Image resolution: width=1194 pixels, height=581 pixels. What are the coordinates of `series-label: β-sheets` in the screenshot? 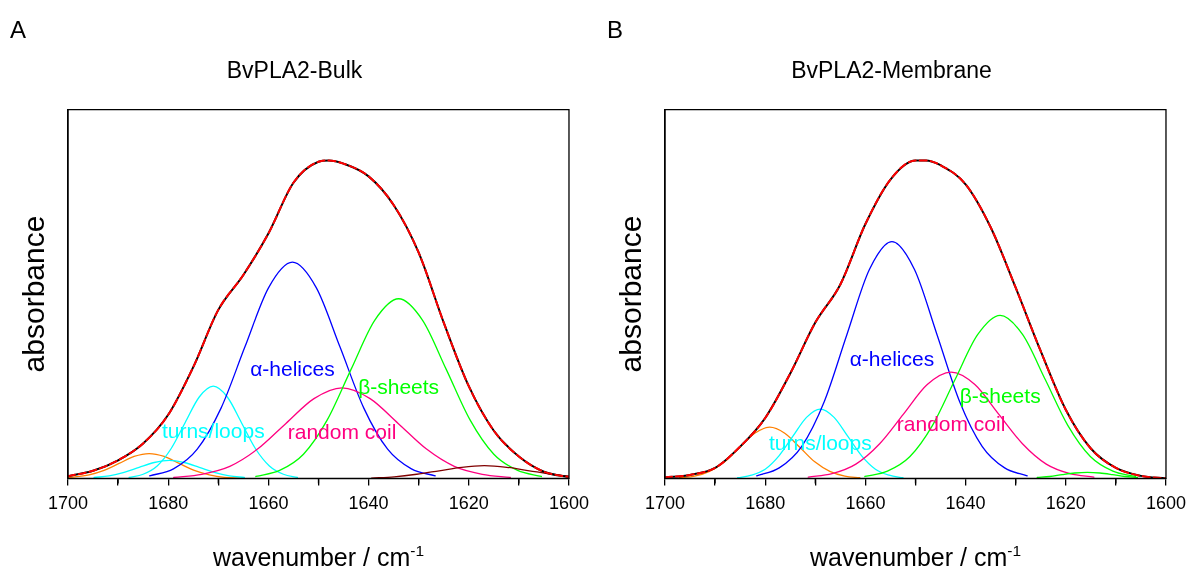 It's located at (399, 387).